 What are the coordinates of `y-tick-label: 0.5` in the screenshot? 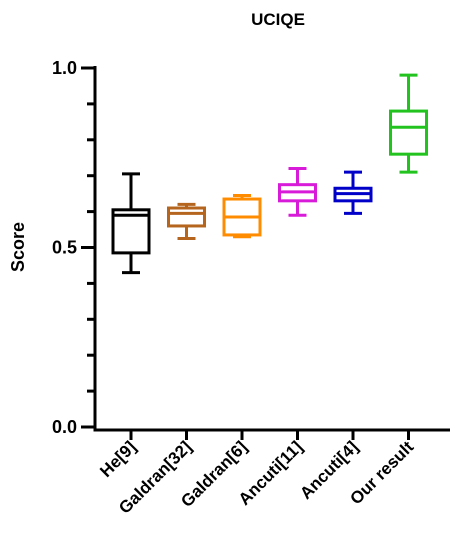 It's located at (64, 248).